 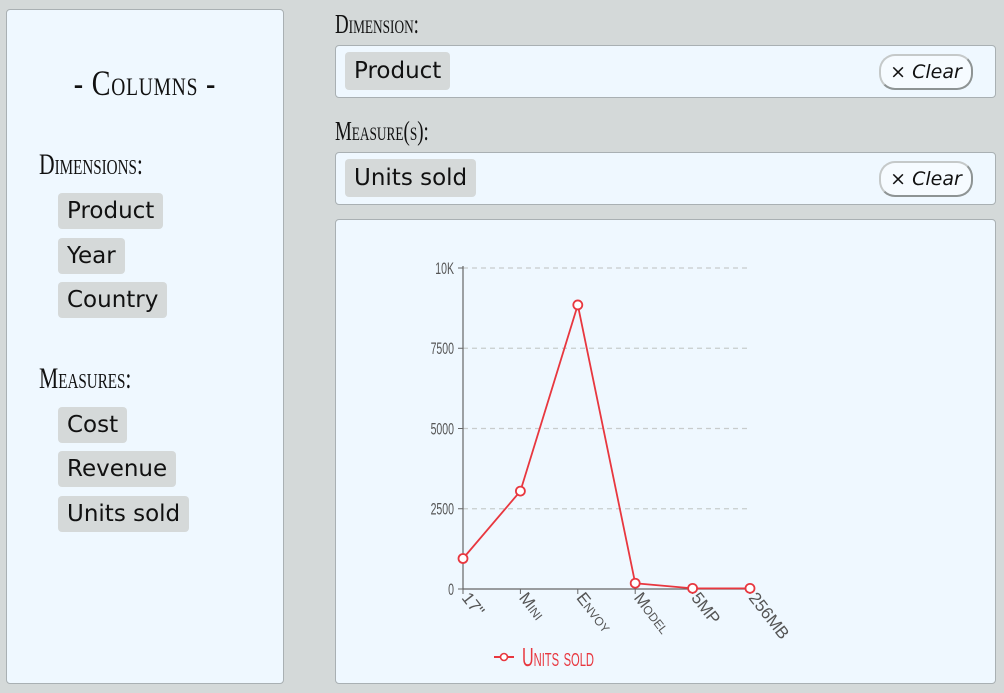 What do you see at coordinates (665, 71) in the screenshot?
I see `dimension-dropzone: Product × Clear` at bounding box center [665, 71].